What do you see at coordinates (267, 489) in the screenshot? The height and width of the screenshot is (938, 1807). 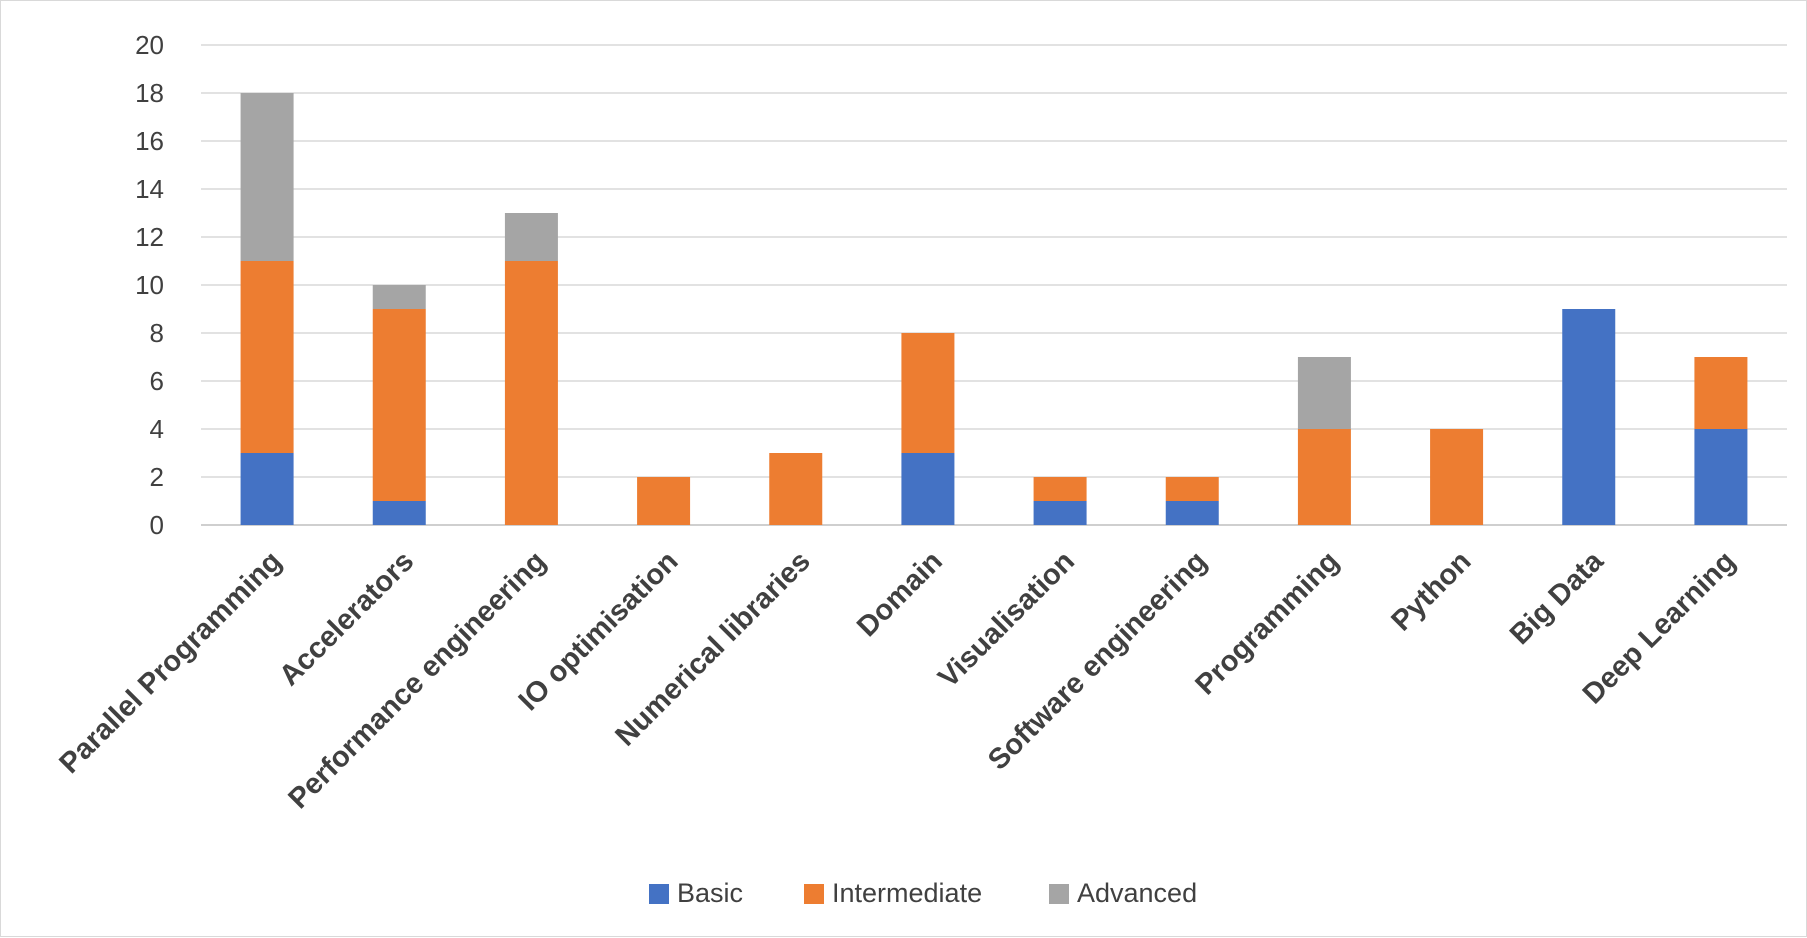 I see `bar-basic-parallel-programming` at bounding box center [267, 489].